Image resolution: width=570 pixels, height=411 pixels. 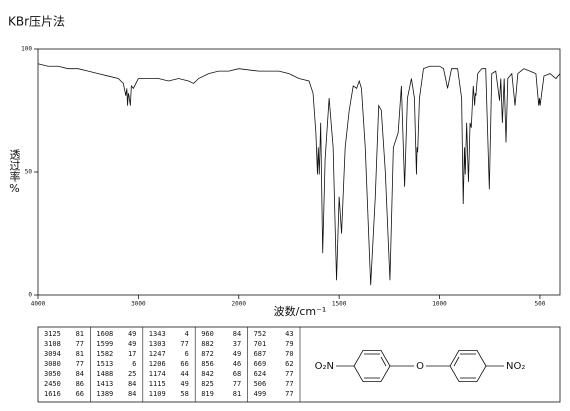 I want to click on x-tick-label: 500, so click(x=540, y=304).